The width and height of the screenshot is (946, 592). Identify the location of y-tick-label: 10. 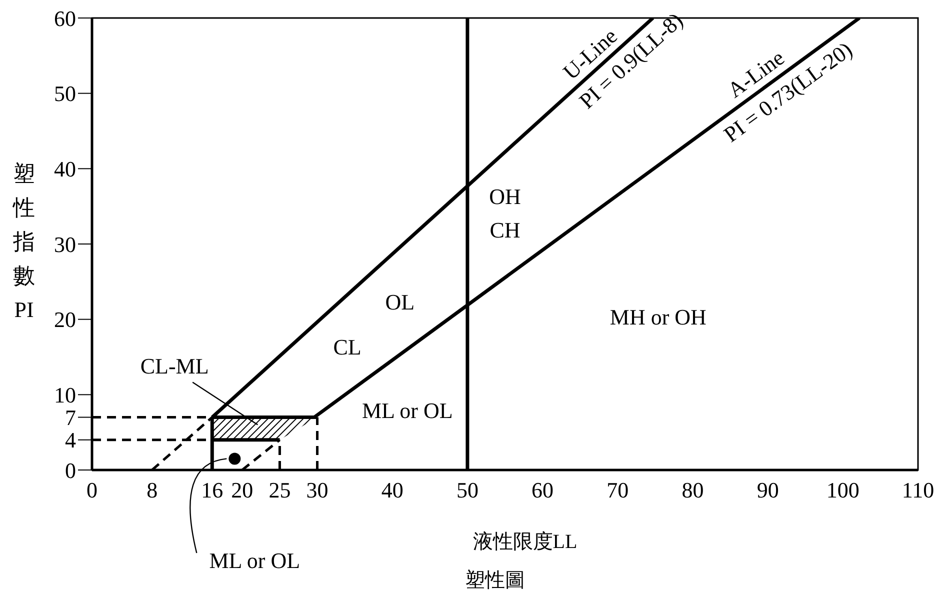
(65, 395).